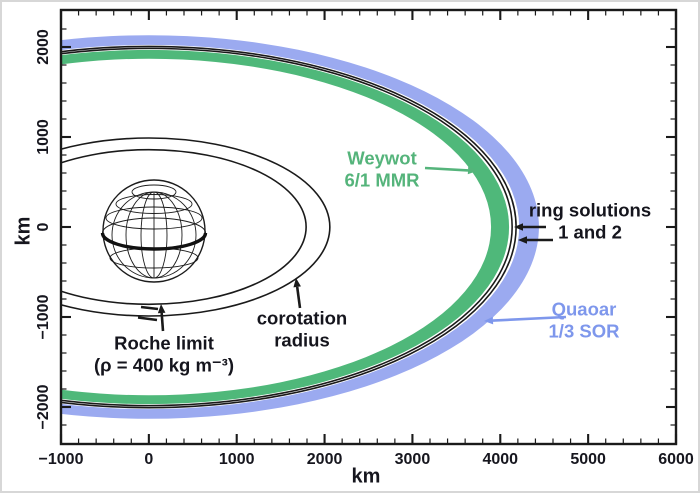 The width and height of the screenshot is (700, 493). Describe the element at coordinates (43, 317) in the screenshot. I see `y-tick-label: −1000` at that location.